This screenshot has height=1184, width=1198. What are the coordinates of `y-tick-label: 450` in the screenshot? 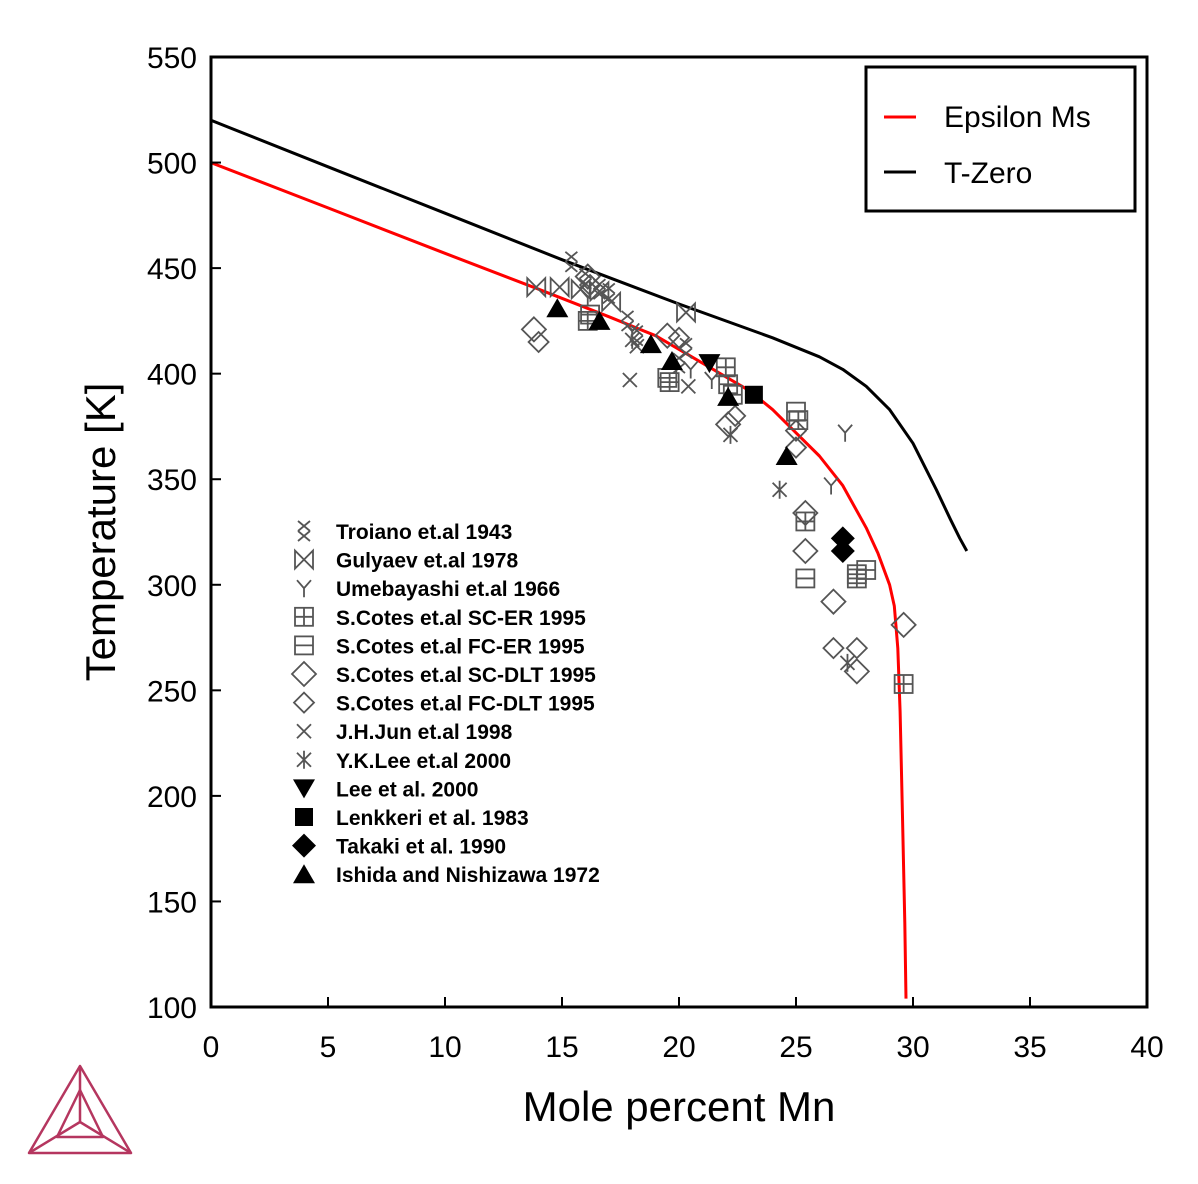 It's located at (172, 269).